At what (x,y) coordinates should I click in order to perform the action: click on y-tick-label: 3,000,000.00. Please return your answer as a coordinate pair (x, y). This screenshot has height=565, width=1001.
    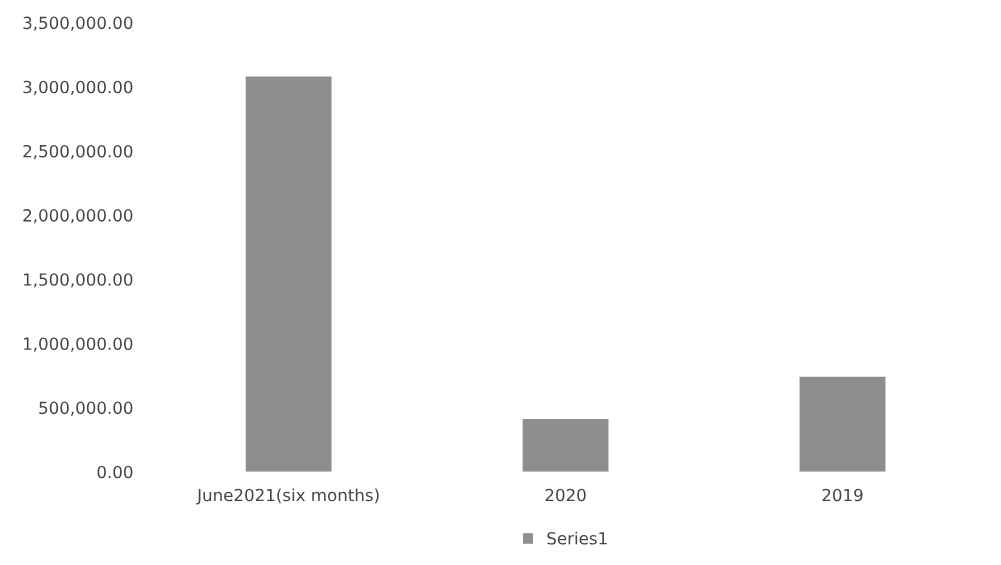
    Looking at the image, I should click on (78, 88).